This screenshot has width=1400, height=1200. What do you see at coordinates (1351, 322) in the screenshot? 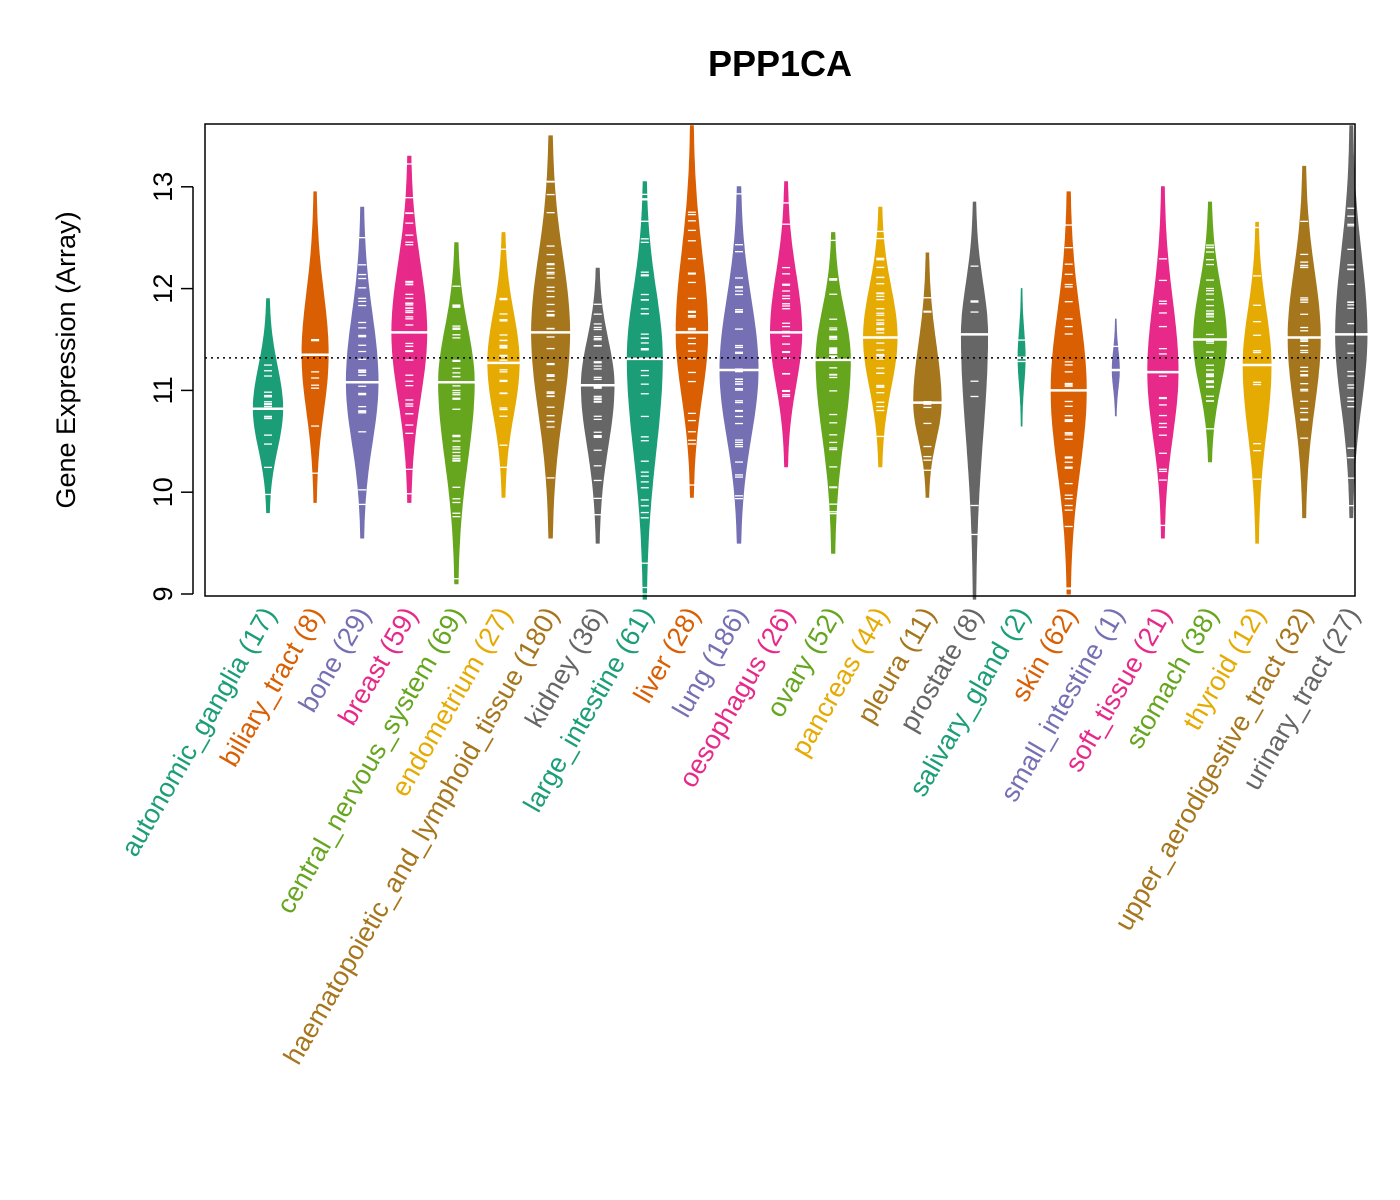
I see `violin-urinary_tract` at bounding box center [1351, 322].